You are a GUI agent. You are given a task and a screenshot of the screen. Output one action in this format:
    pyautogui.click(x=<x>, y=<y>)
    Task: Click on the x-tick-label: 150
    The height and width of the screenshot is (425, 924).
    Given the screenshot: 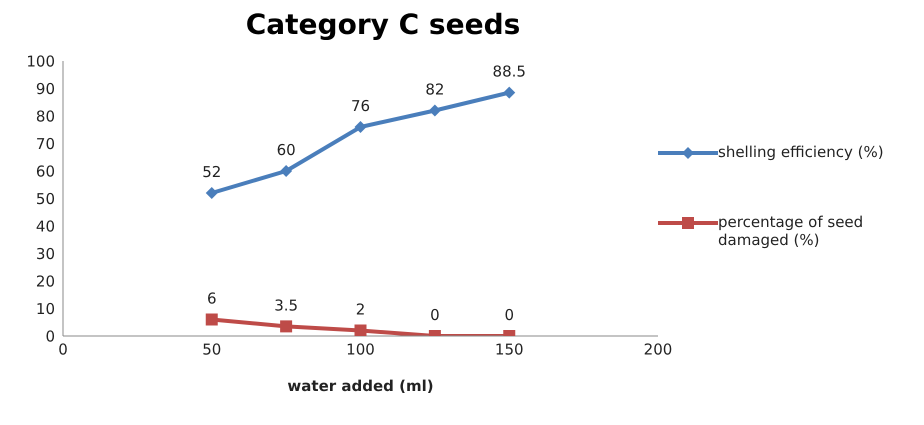 What is the action you would take?
    pyautogui.click(x=509, y=349)
    